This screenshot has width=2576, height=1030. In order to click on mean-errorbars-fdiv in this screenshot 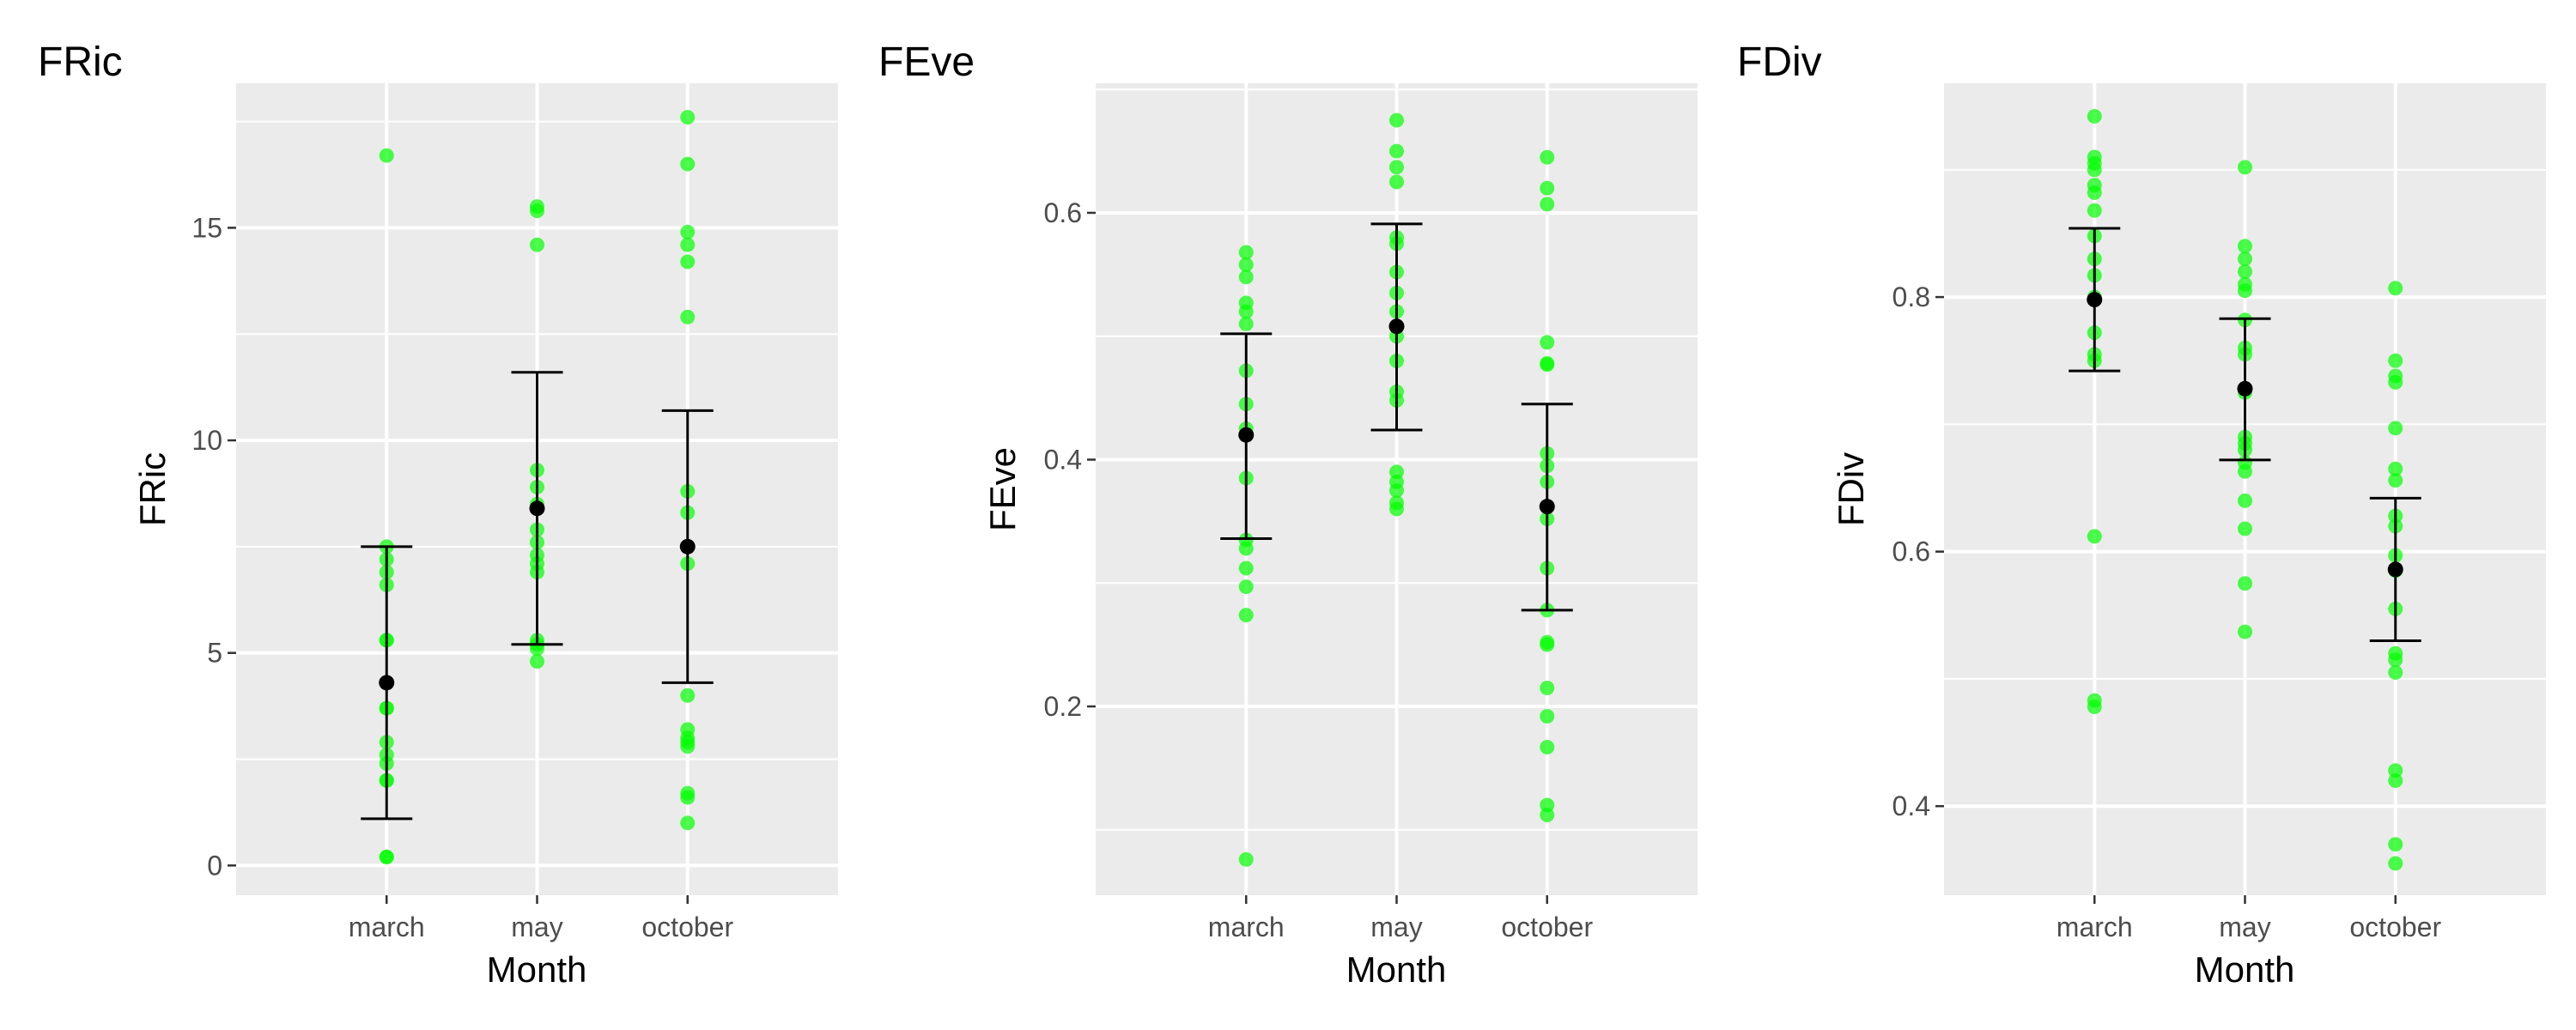, I will do `click(2245, 434)`.